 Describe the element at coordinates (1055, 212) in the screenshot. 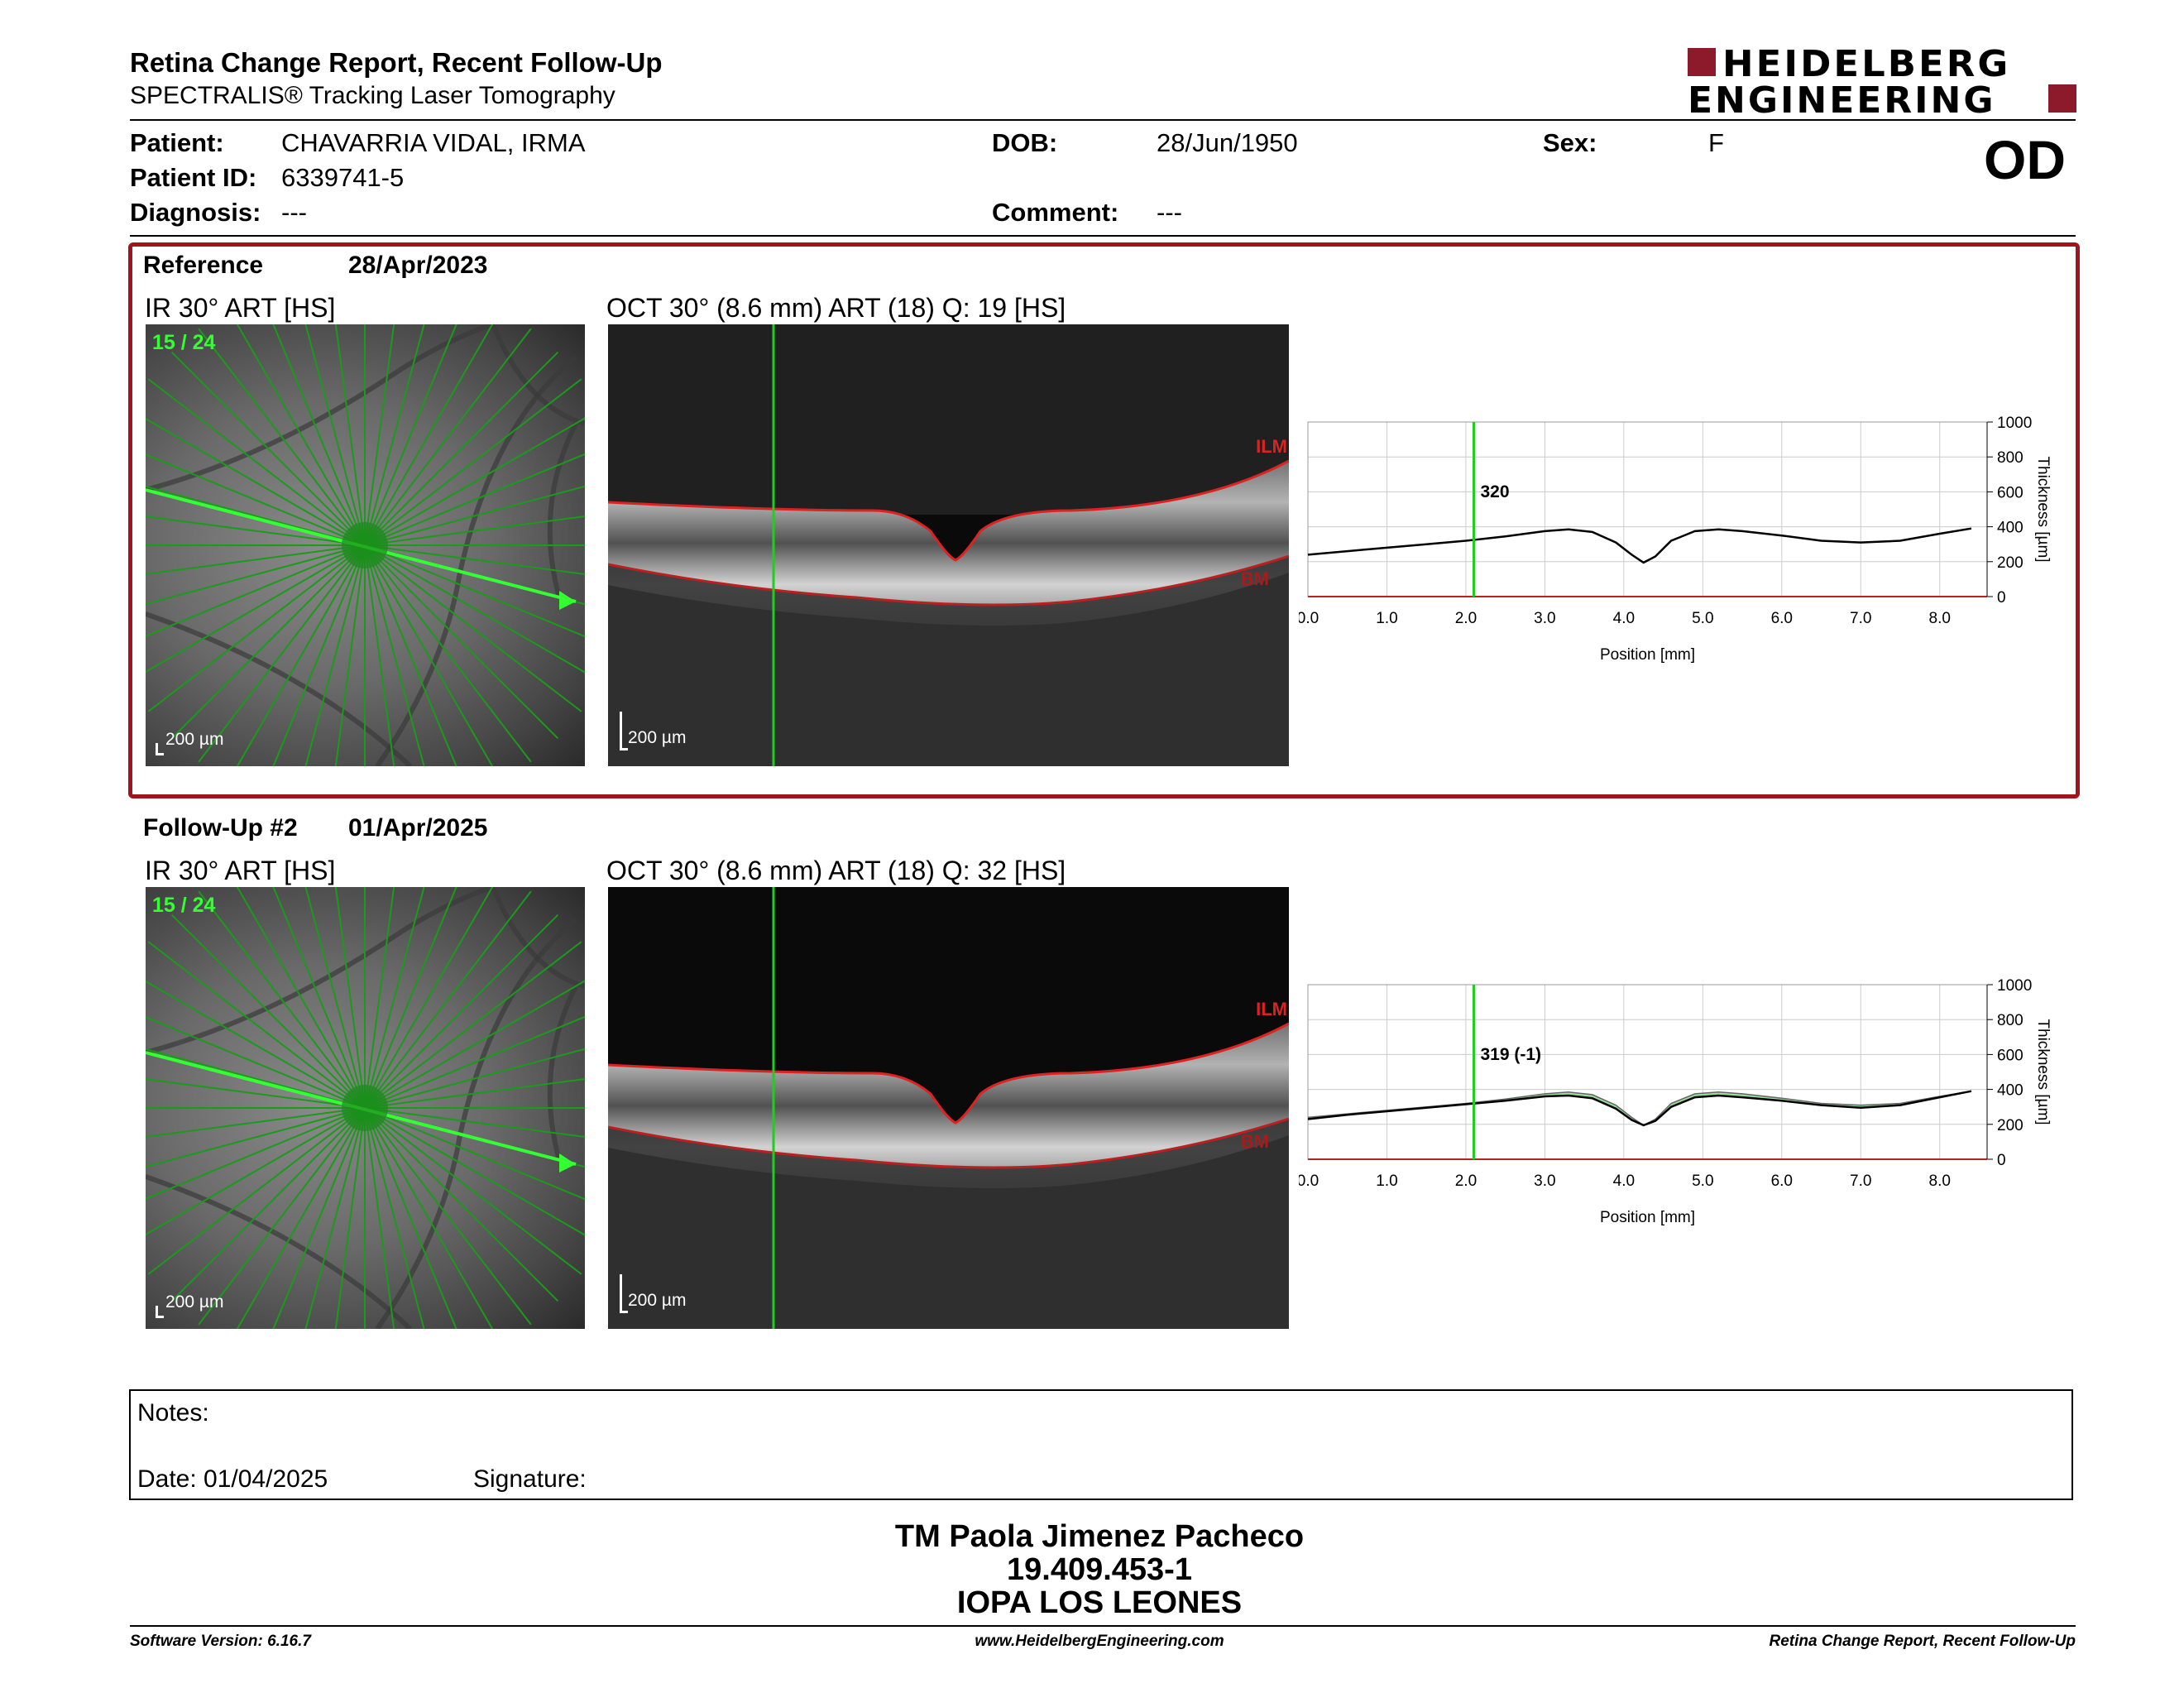

I see `comment-label: Comment:` at that location.